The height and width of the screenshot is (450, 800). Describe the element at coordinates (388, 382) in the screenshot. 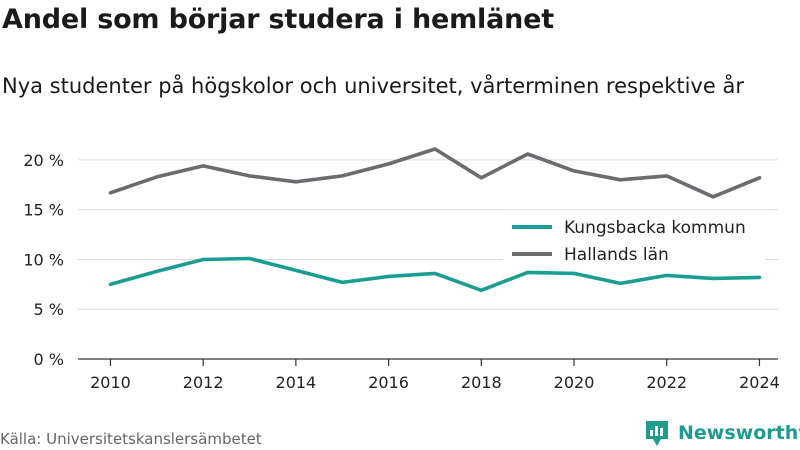

I see `x-tick-label: 2016` at that location.